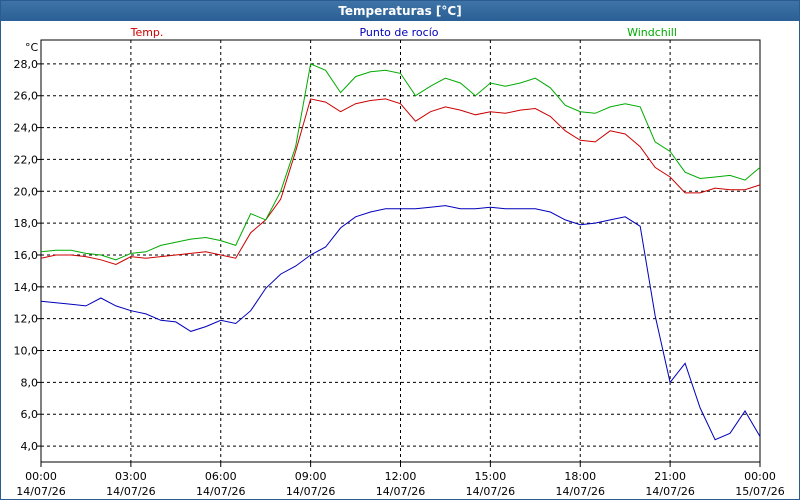 This screenshot has width=800, height=500. I want to click on x-tick-time-label: 06:00, so click(221, 476).